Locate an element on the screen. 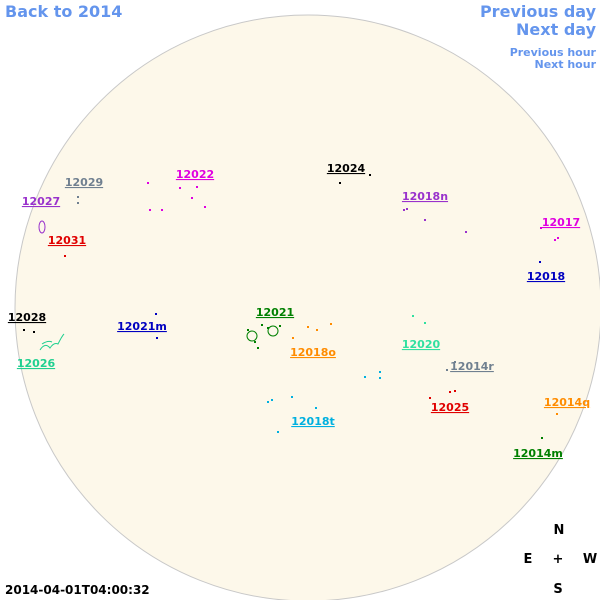 This screenshot has width=600, height=600. previous-hour-link: Previous hour is located at coordinates (553, 52).